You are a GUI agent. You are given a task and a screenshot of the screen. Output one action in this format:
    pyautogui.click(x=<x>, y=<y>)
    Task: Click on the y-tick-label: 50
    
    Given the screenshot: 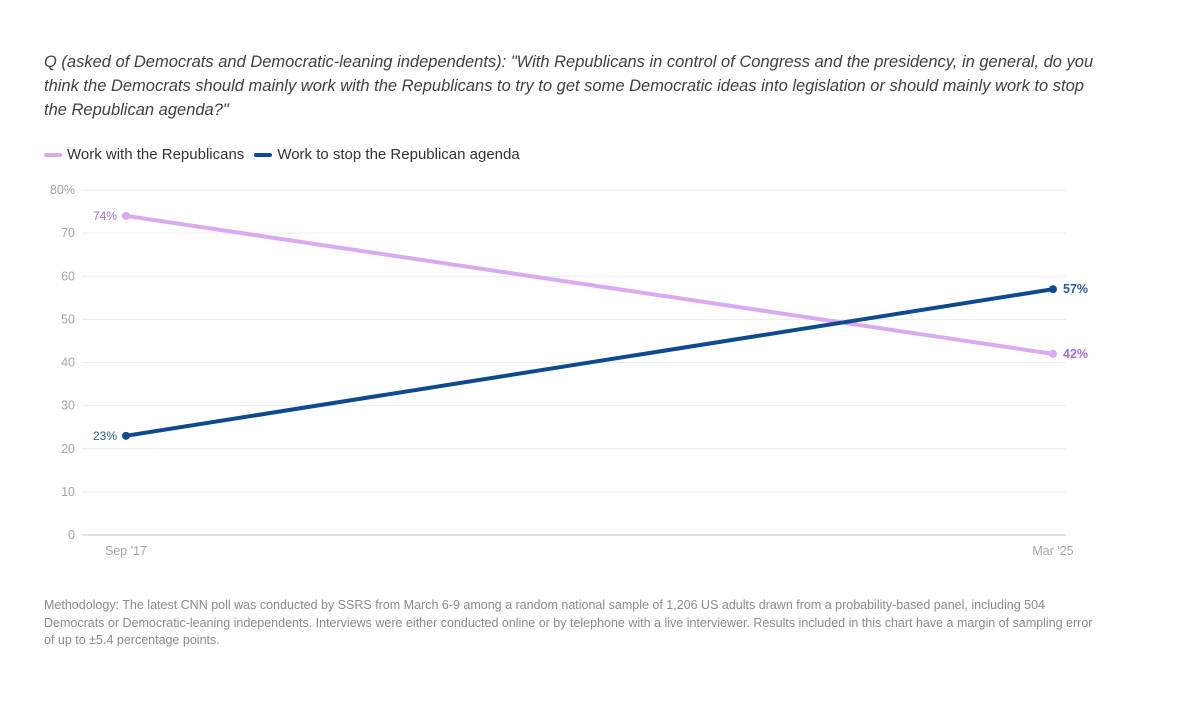 What is the action you would take?
    pyautogui.click(x=68, y=319)
    